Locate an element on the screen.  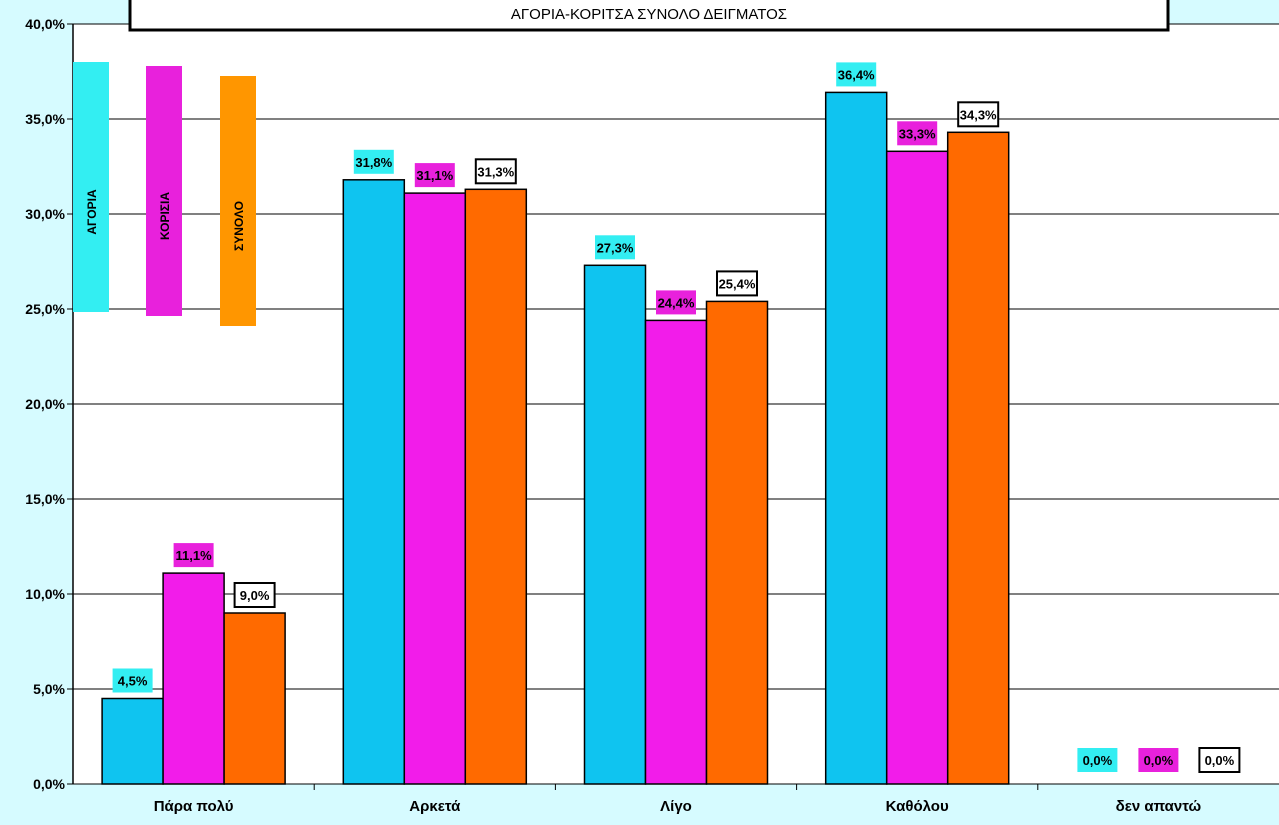
chart-title-box: ΑΓΟΡΙΑ-ΚΟΡΙΤΣΑ ΣΥΝΟΛΟ ΔΕΙΓΜΑΤΟΣ is located at coordinates (649, 16).